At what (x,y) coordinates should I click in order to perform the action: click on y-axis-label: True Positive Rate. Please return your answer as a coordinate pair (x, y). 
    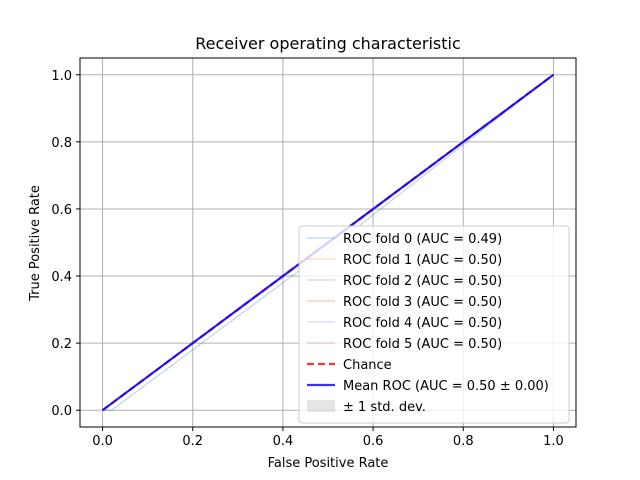
    Looking at the image, I should click on (35, 243).